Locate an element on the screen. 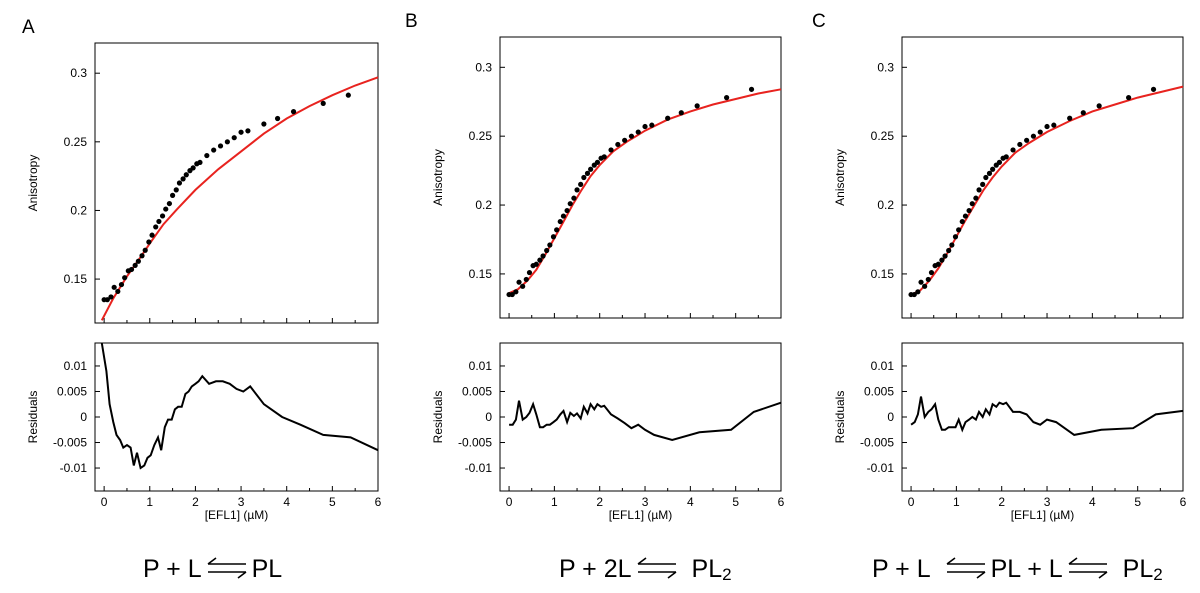 This screenshot has width=1200, height=593. panel-c-ytick-label: 0.25 is located at coordinates (883, 136).